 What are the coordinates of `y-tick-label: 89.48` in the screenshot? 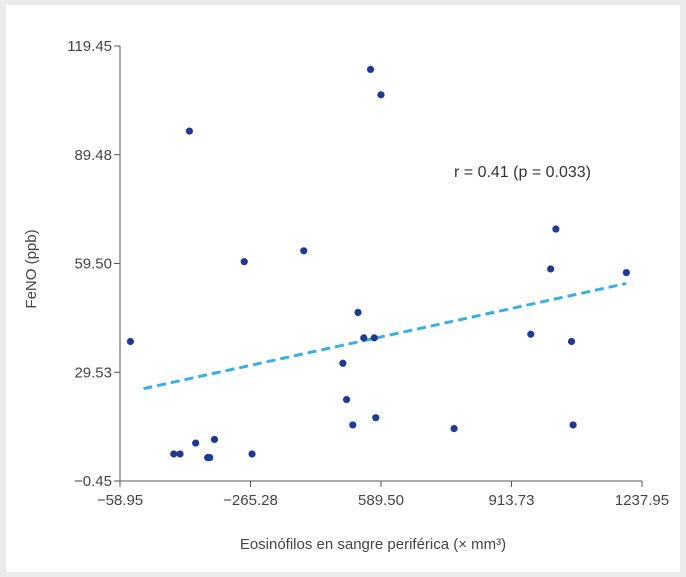 It's located at (93, 155).